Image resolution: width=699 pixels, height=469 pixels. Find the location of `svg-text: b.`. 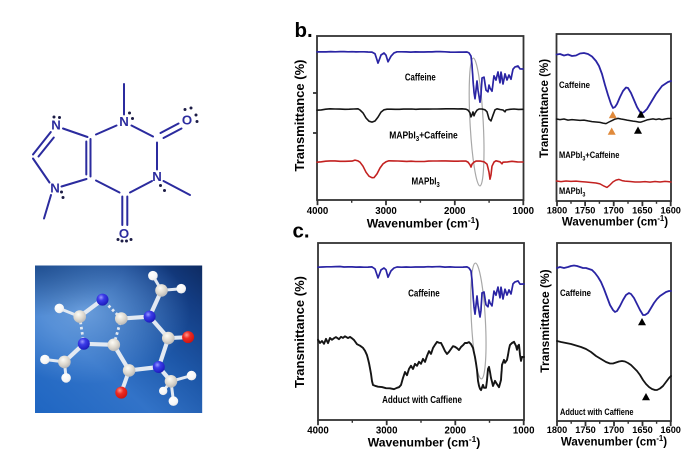

svg-text: b. is located at coordinates (304, 30).